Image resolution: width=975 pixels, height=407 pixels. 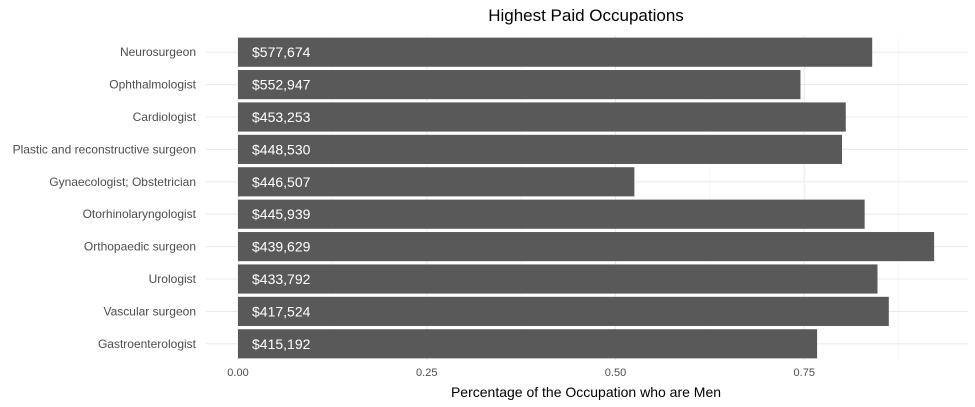 What do you see at coordinates (586, 392) in the screenshot?
I see `x-axis-label: Percentage of the Occupation who are Men` at bounding box center [586, 392].